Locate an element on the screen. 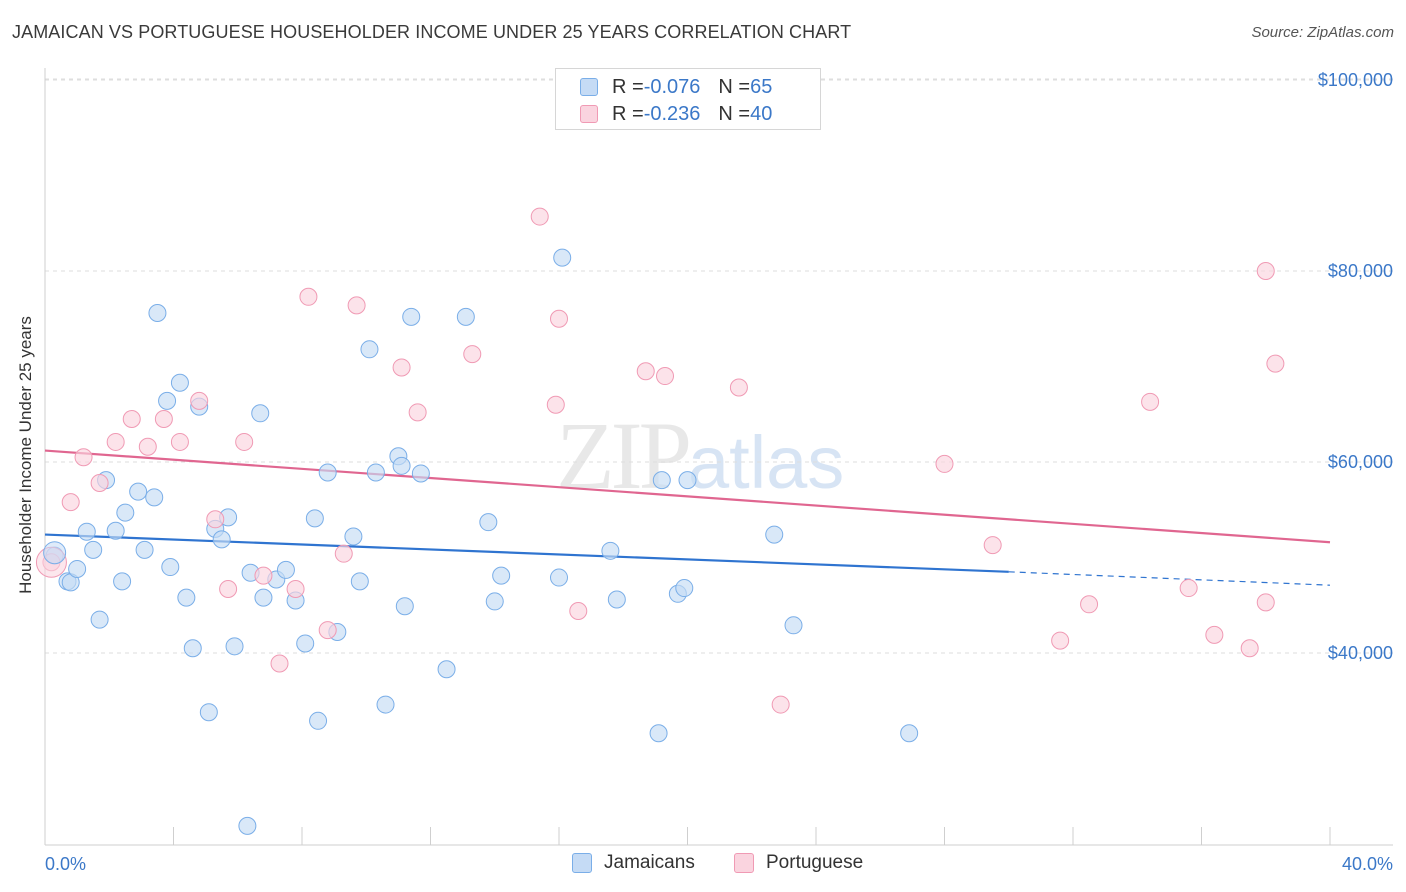 The width and height of the screenshot is (1406, 892). series-legend-portuguese: Portuguese is located at coordinates (798, 863).